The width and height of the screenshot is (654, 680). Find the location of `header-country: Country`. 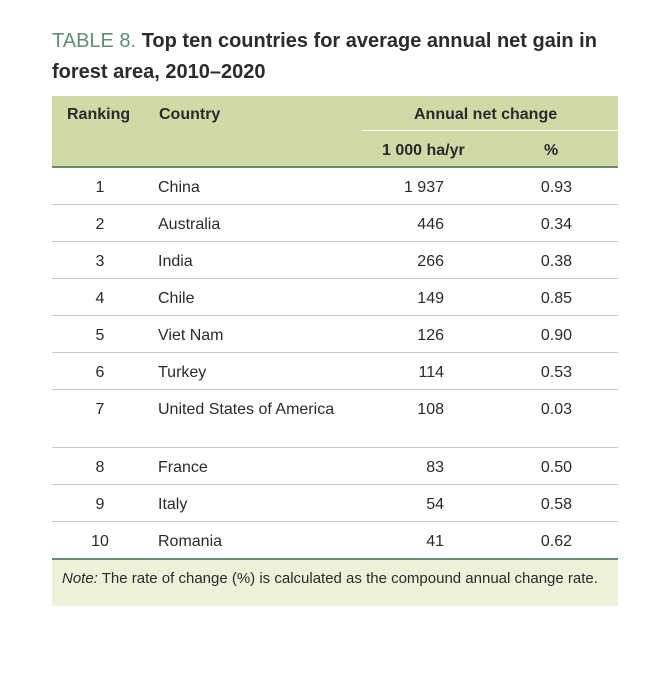

header-country: Country is located at coordinates (190, 114).